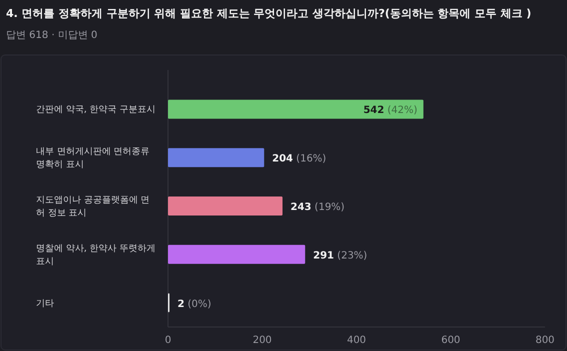 The height and width of the screenshot is (351, 567). What do you see at coordinates (195, 304) in the screenshot?
I see `data-label: 2 (0%)` at bounding box center [195, 304].